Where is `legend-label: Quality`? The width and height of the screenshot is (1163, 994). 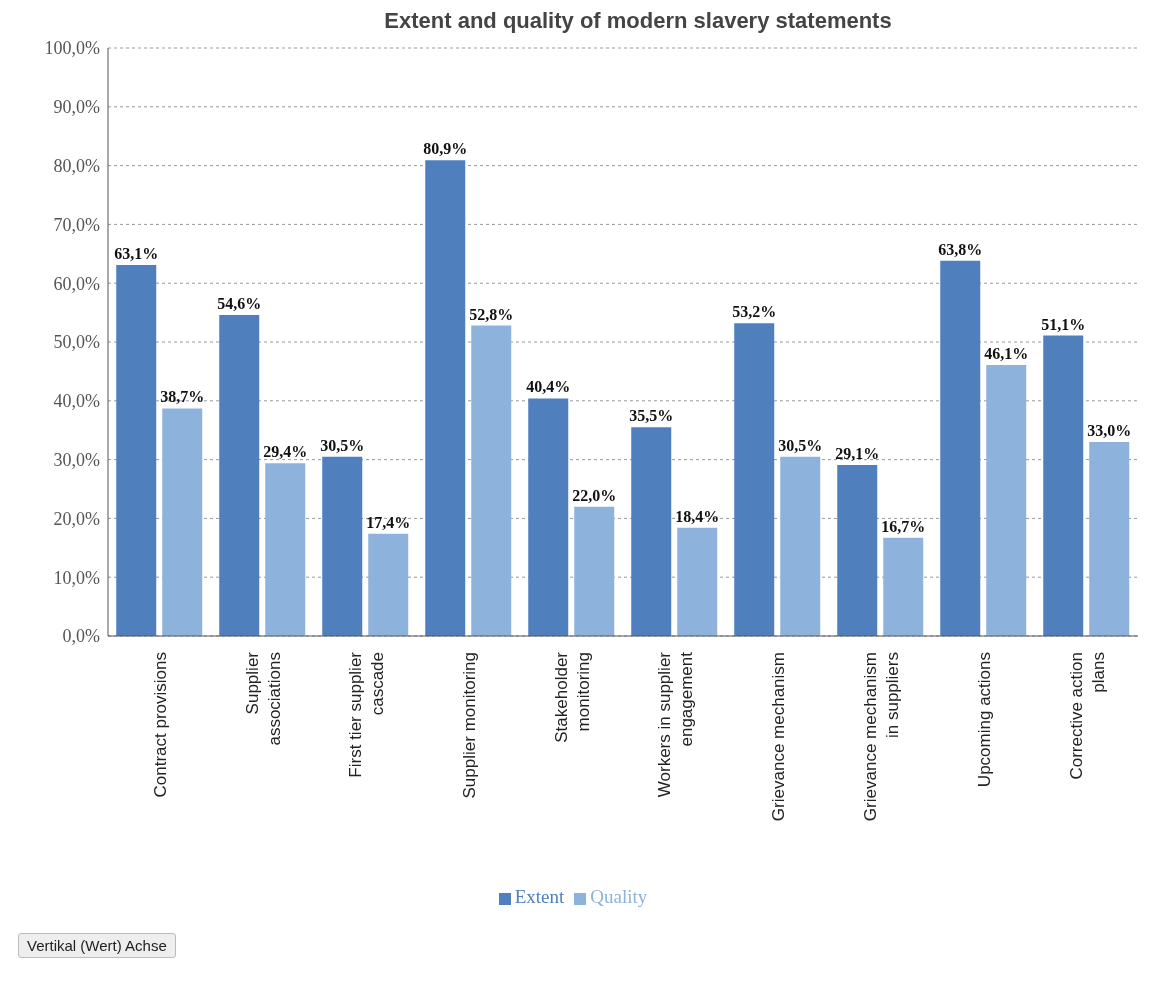
legend-label: Quality is located at coordinates (619, 896).